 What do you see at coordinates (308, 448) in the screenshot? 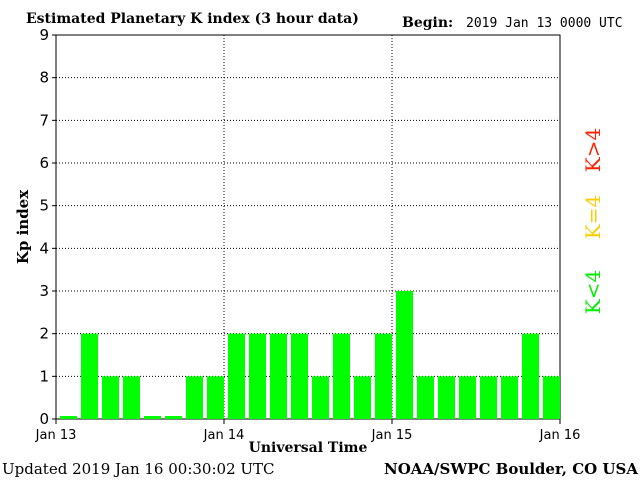
I see `x-axis-label: Universal Time` at bounding box center [308, 448].